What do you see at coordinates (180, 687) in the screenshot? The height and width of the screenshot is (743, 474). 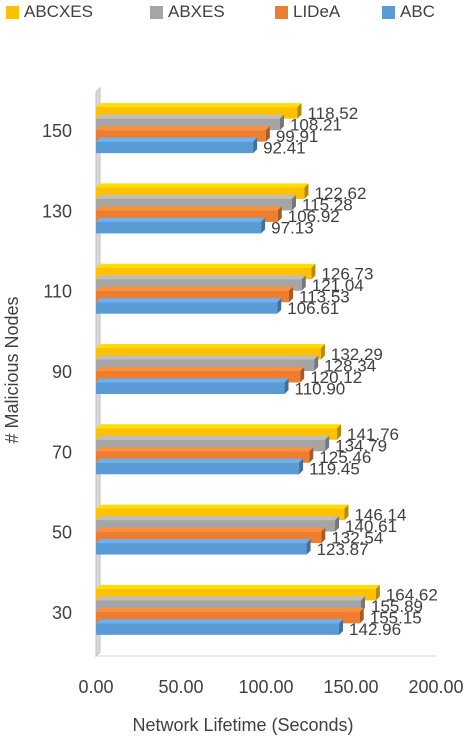 I see `x-tick-label: 50.00` at bounding box center [180, 687].